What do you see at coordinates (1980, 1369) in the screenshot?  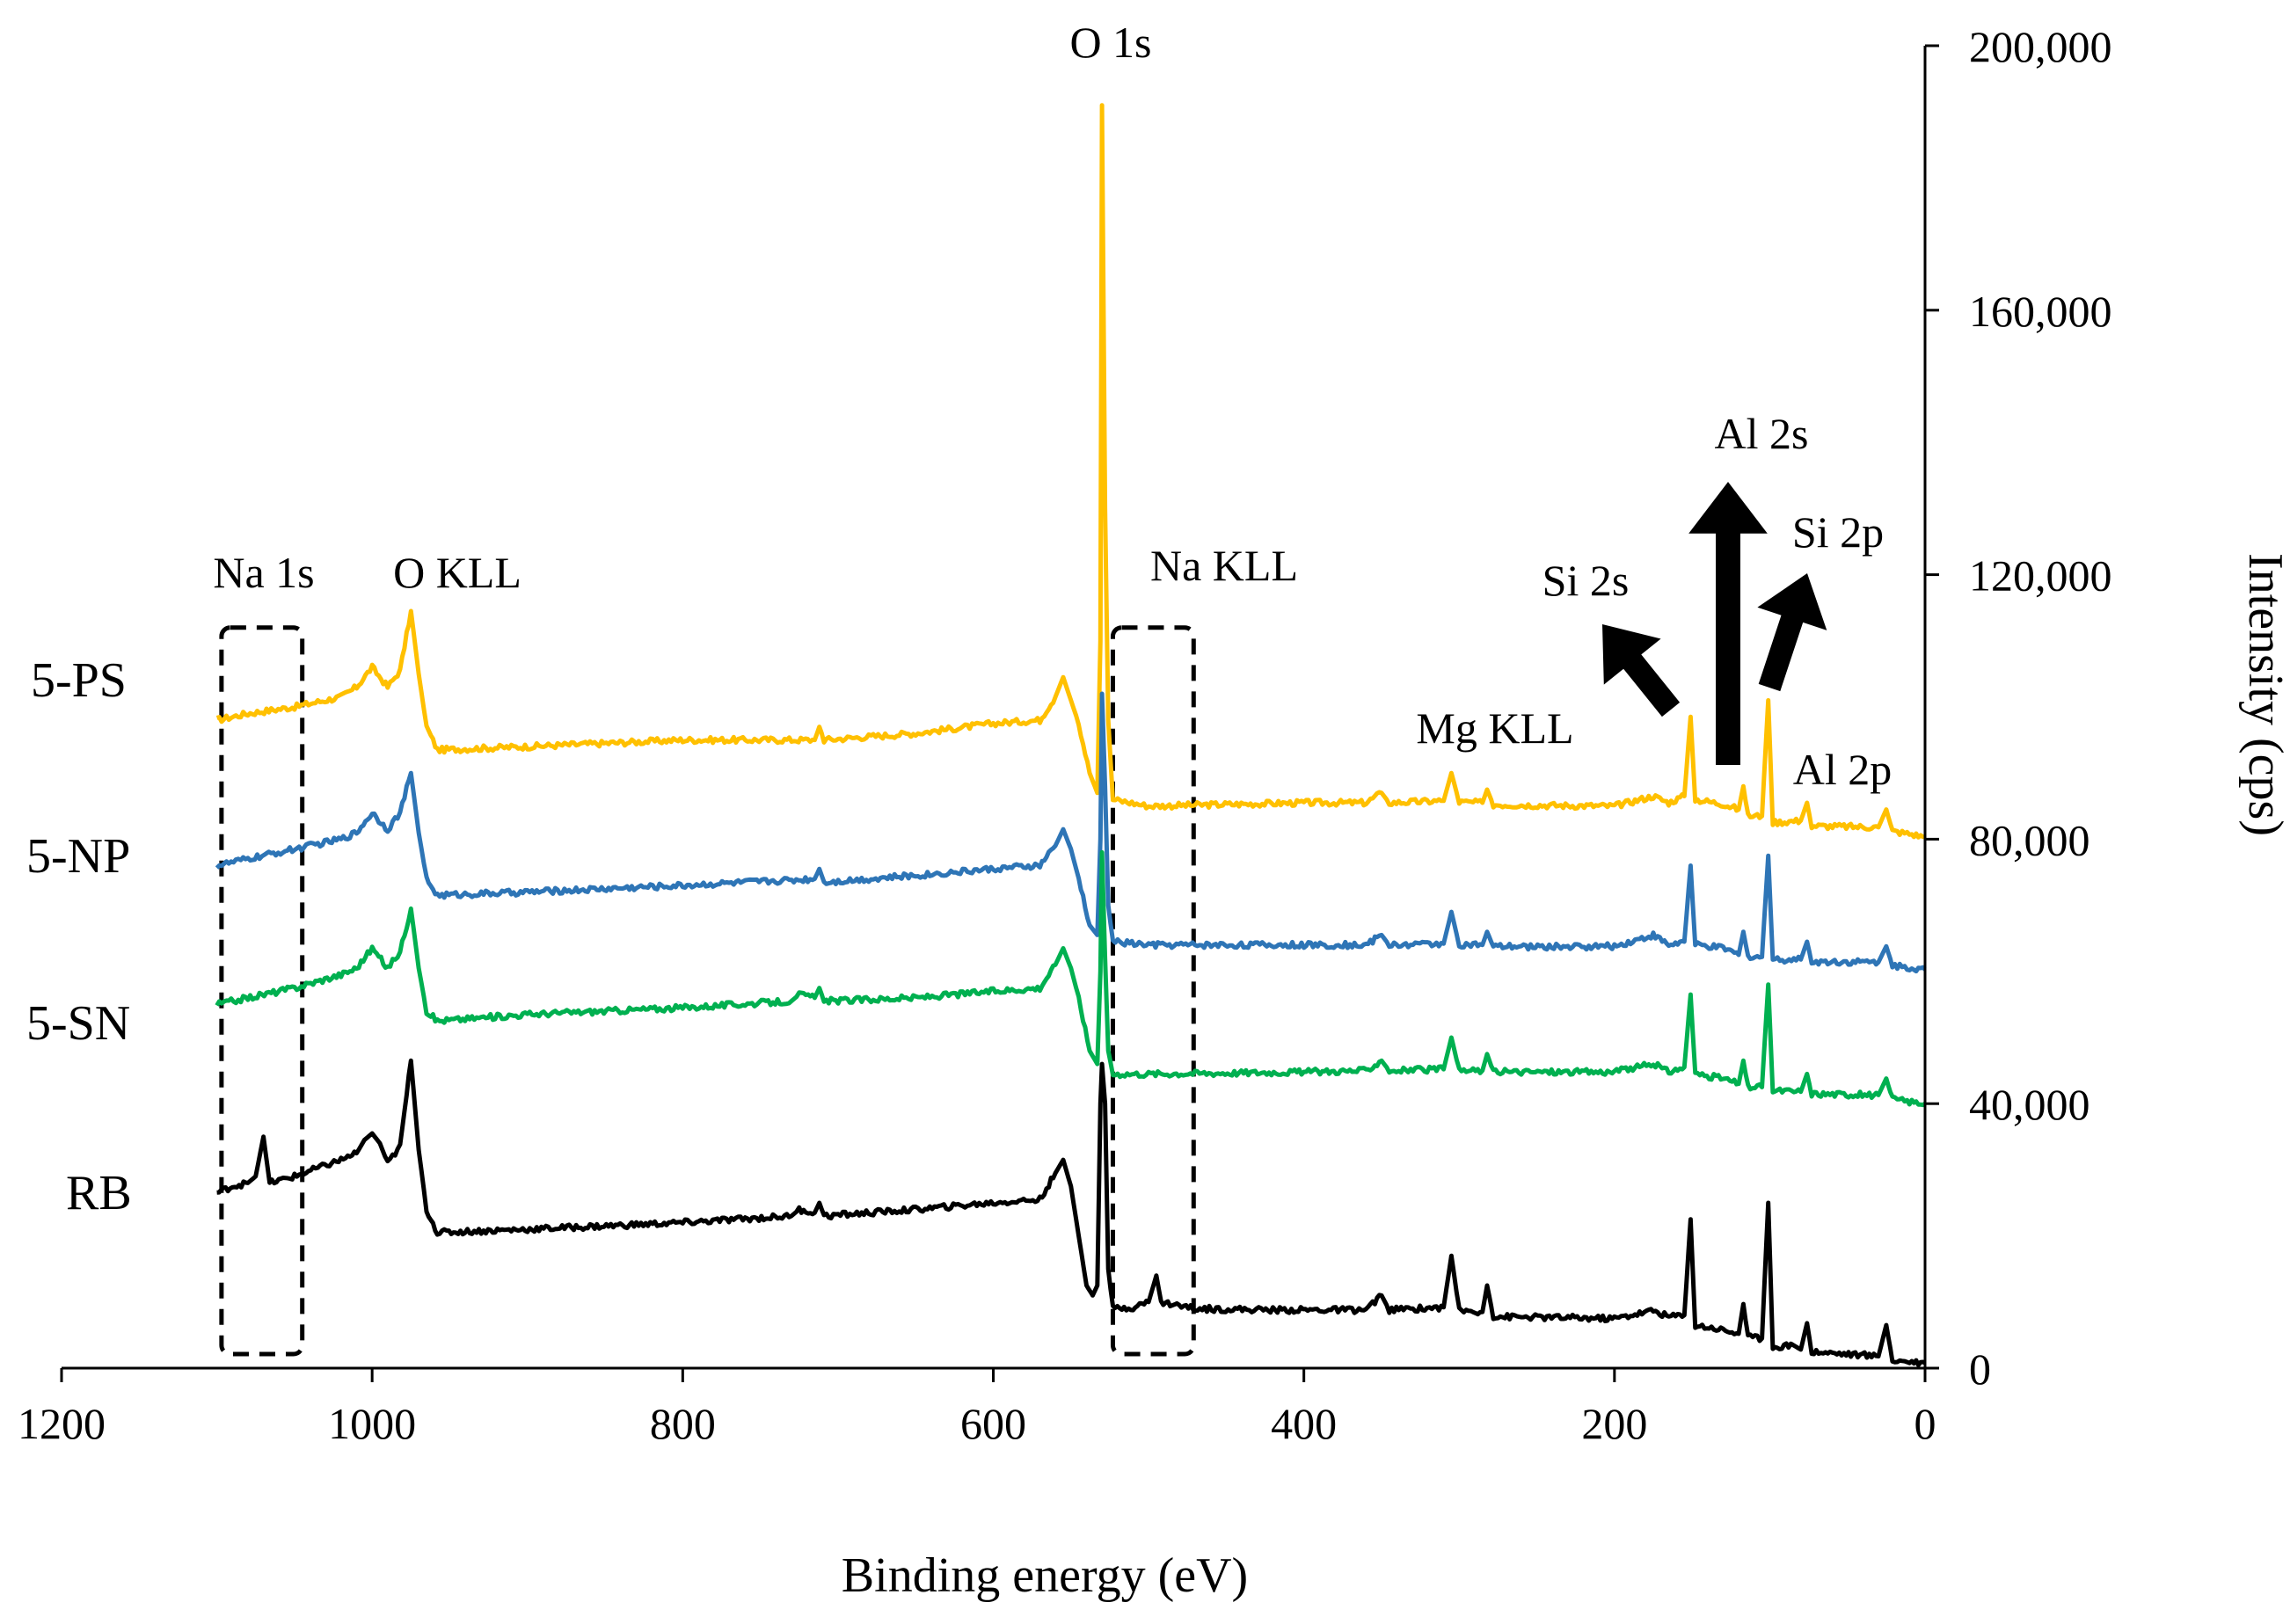 I see `y-tick-label-0: 0` at bounding box center [1980, 1369].